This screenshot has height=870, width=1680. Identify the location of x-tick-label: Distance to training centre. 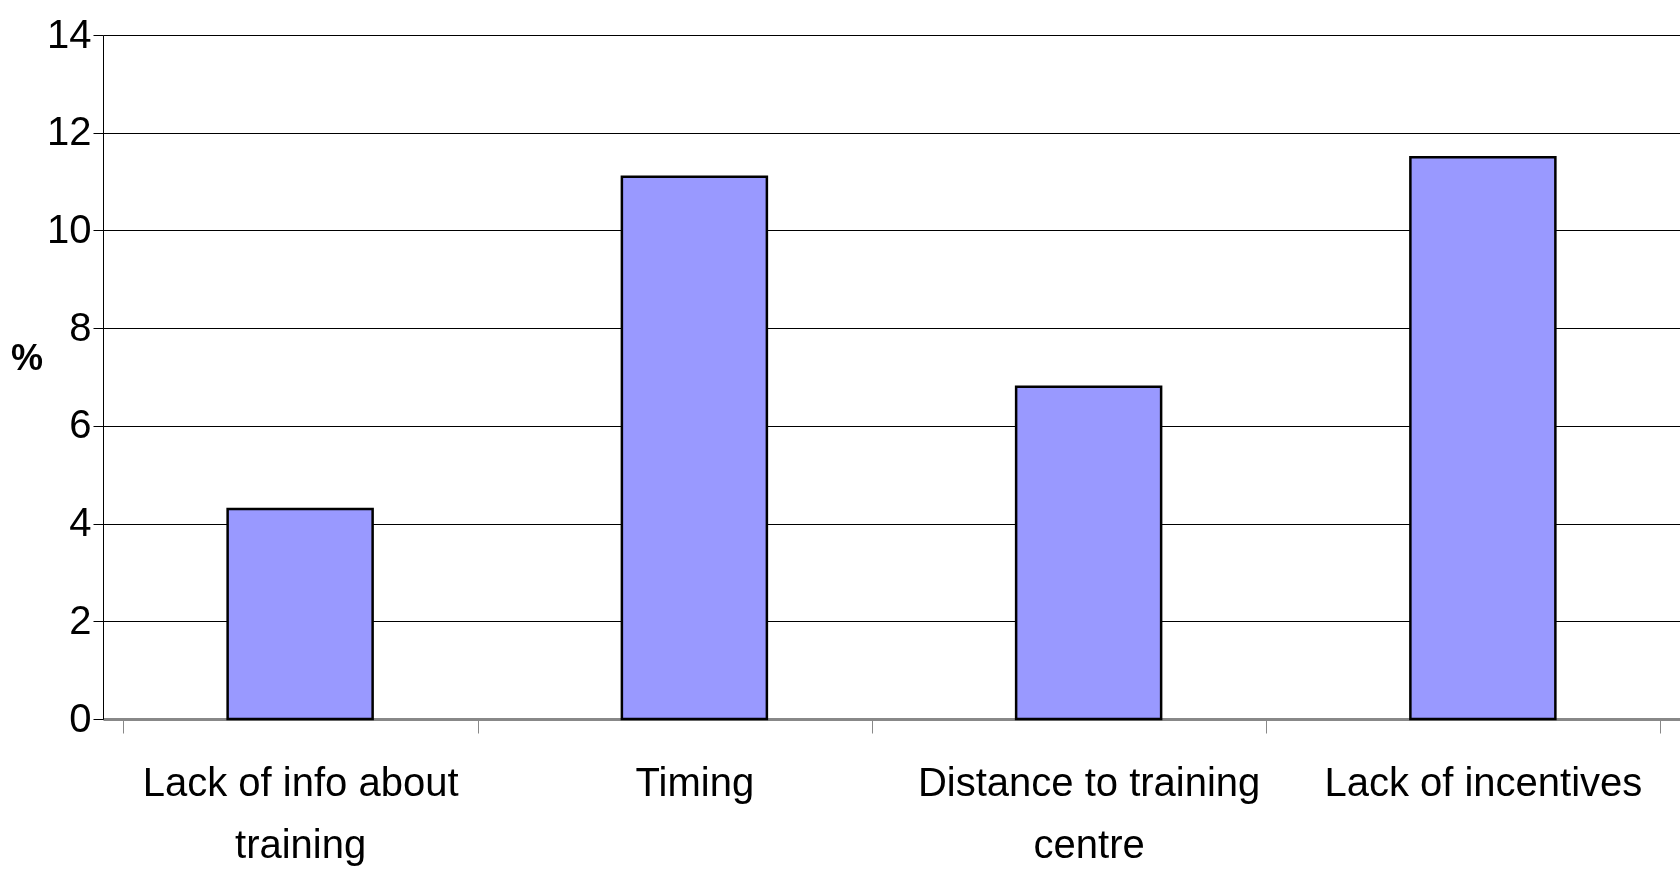
(1089, 812).